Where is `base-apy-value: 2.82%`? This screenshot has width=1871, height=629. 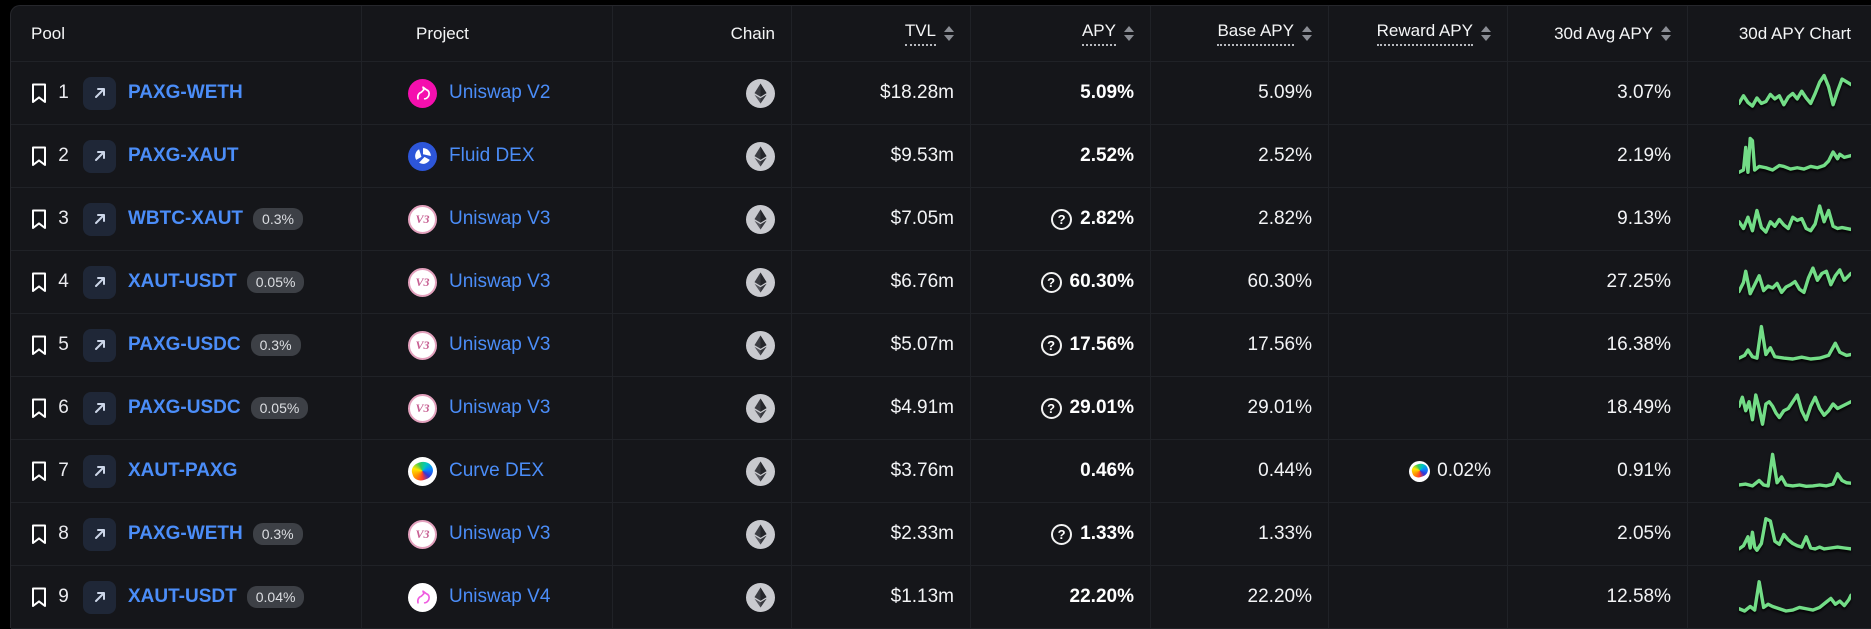
base-apy-value: 2.82% is located at coordinates (1240, 219).